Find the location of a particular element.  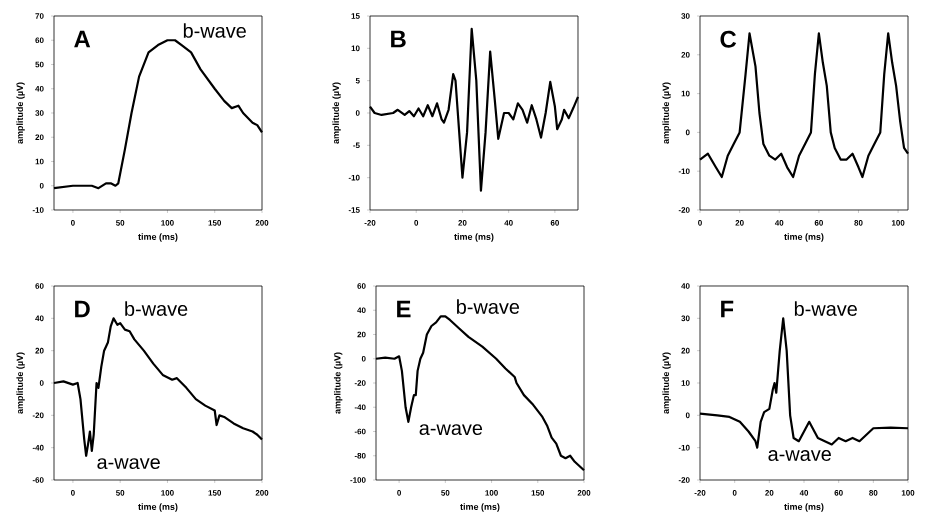

chart-title: E is located at coordinates (404, 309).